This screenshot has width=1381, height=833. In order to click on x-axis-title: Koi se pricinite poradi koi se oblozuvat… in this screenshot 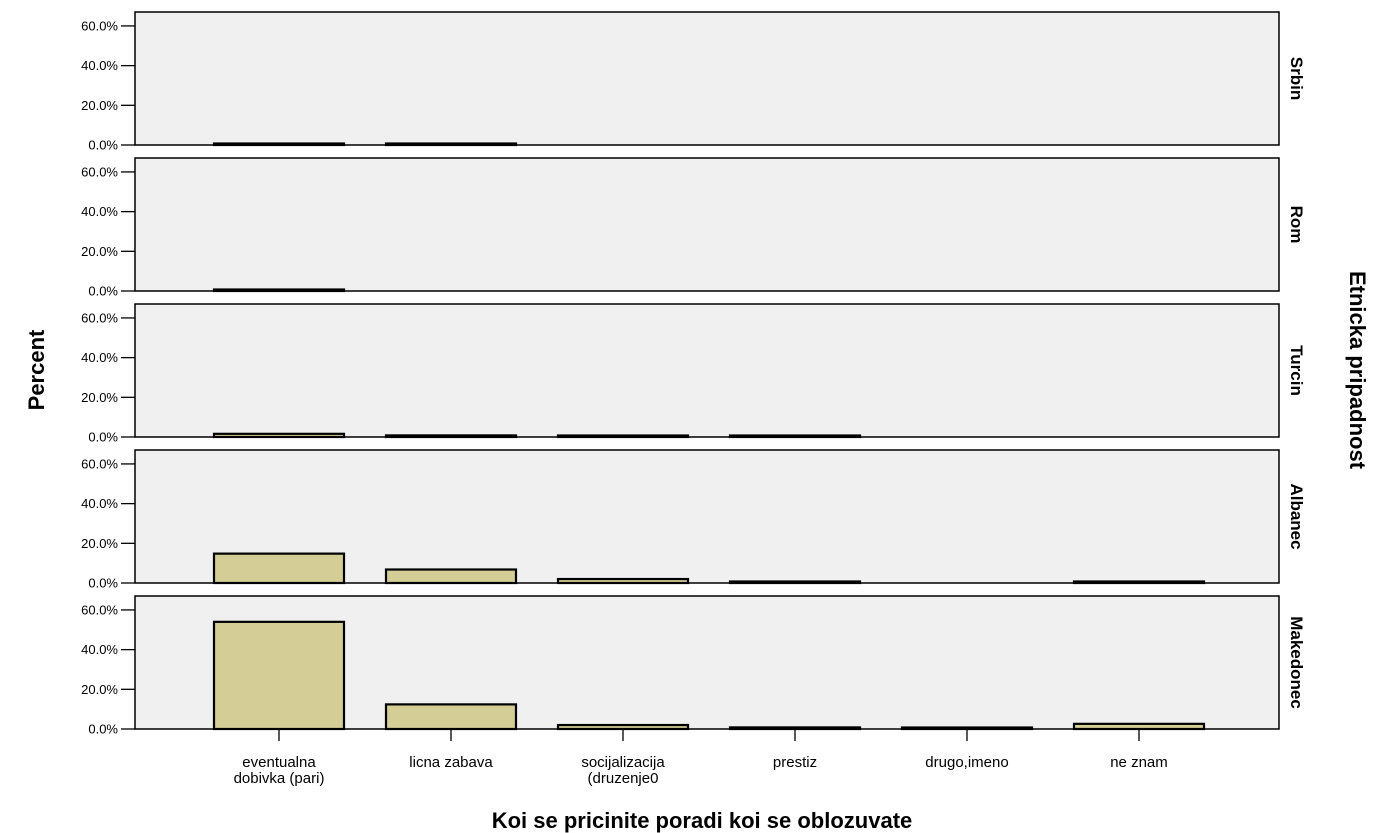, I will do `click(702, 820)`.